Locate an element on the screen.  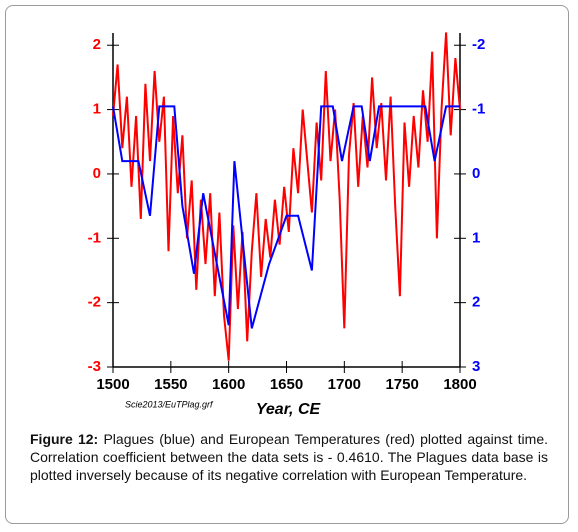
x-tick-label: 1550 is located at coordinates (170, 384).